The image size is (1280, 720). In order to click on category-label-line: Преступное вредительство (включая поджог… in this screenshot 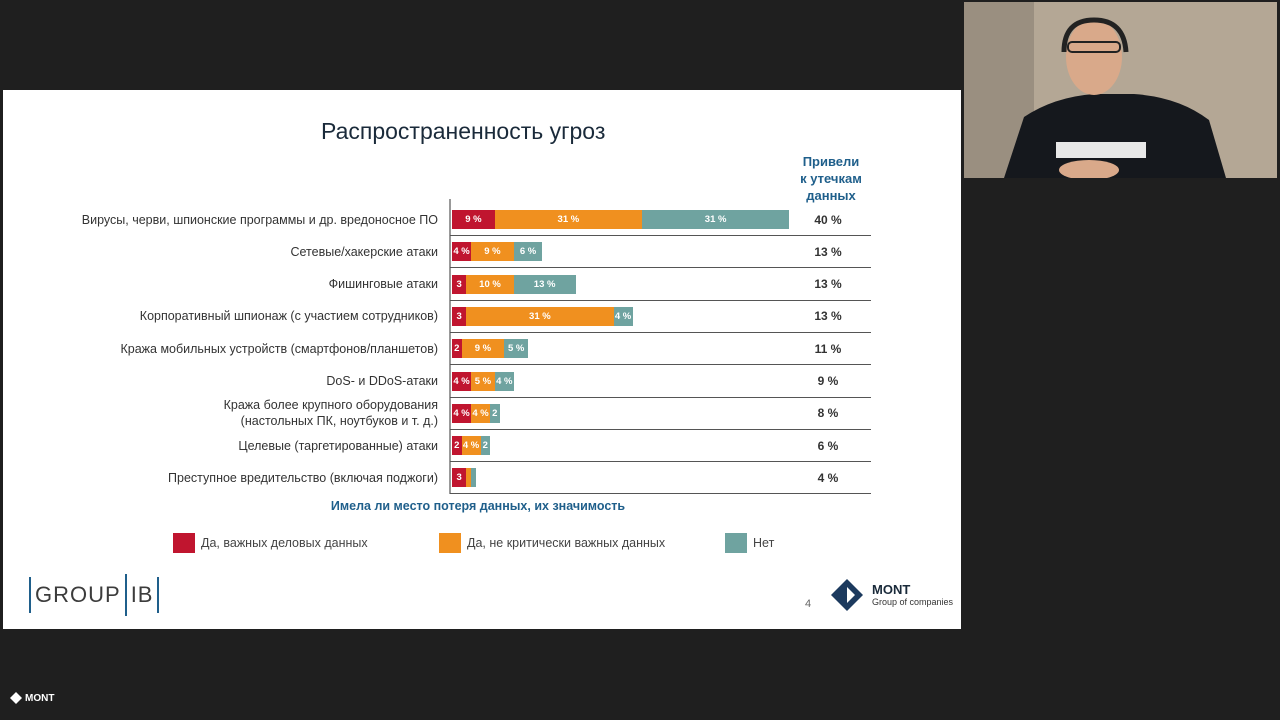, I will do `click(303, 477)`.